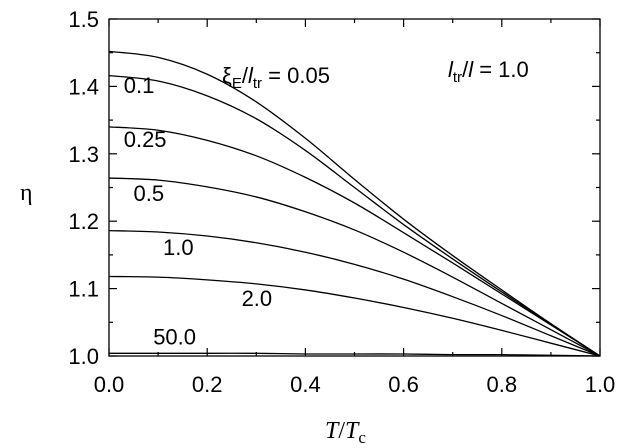 The height and width of the screenshot is (448, 623). I want to click on curve-label-0: 0.1, so click(139, 85).